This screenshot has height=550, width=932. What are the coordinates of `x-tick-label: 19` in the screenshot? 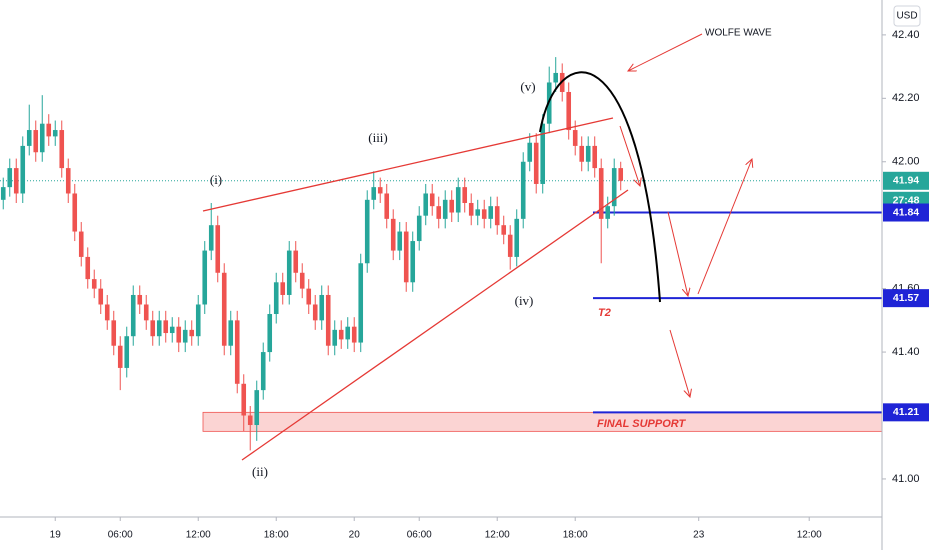 It's located at (56, 535).